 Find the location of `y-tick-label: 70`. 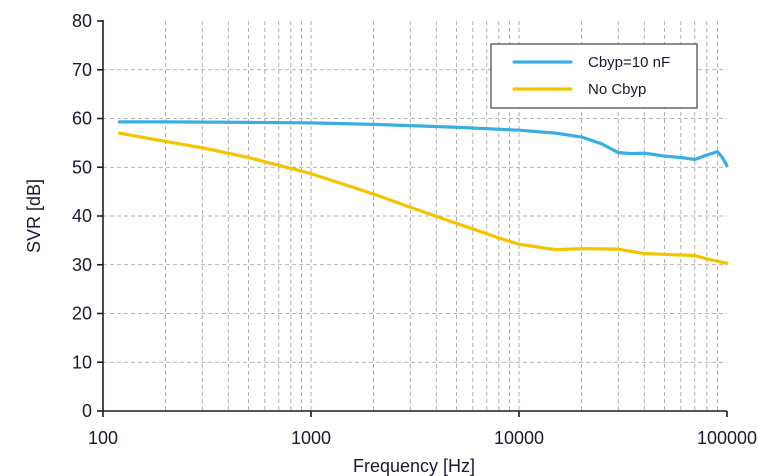

y-tick-label: 70 is located at coordinates (82, 70).